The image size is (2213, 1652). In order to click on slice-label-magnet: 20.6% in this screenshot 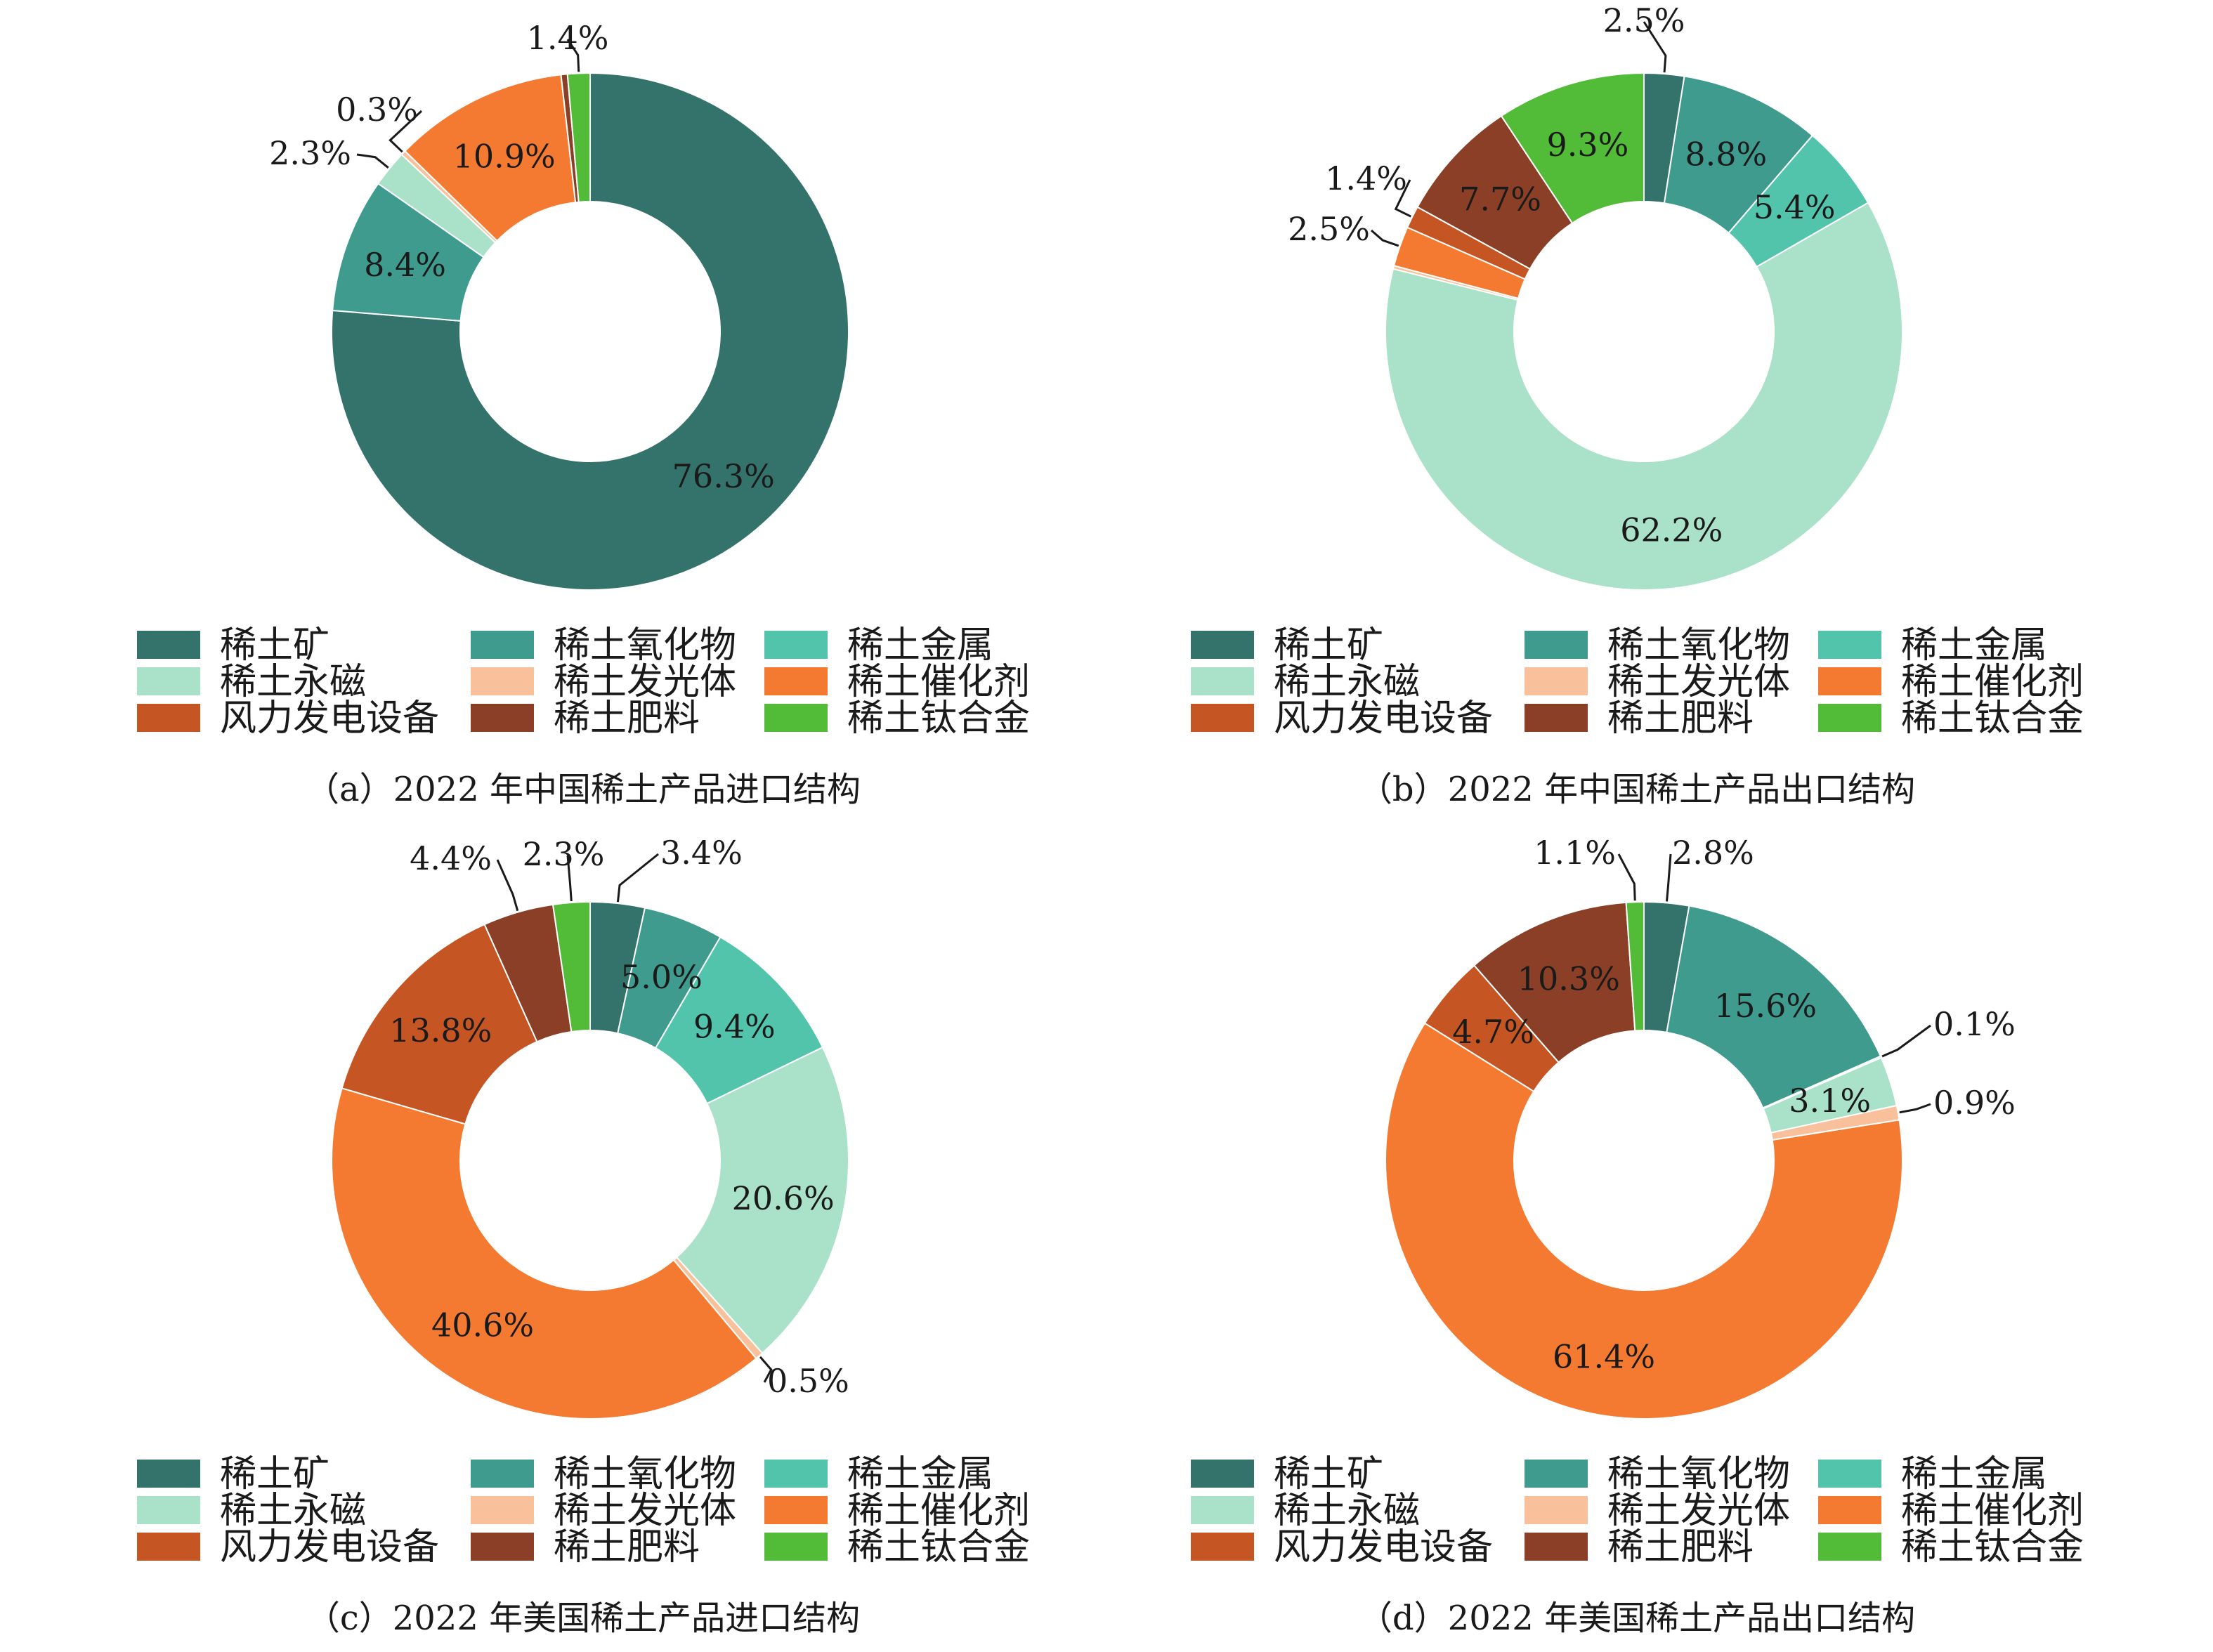, I will do `click(784, 1198)`.